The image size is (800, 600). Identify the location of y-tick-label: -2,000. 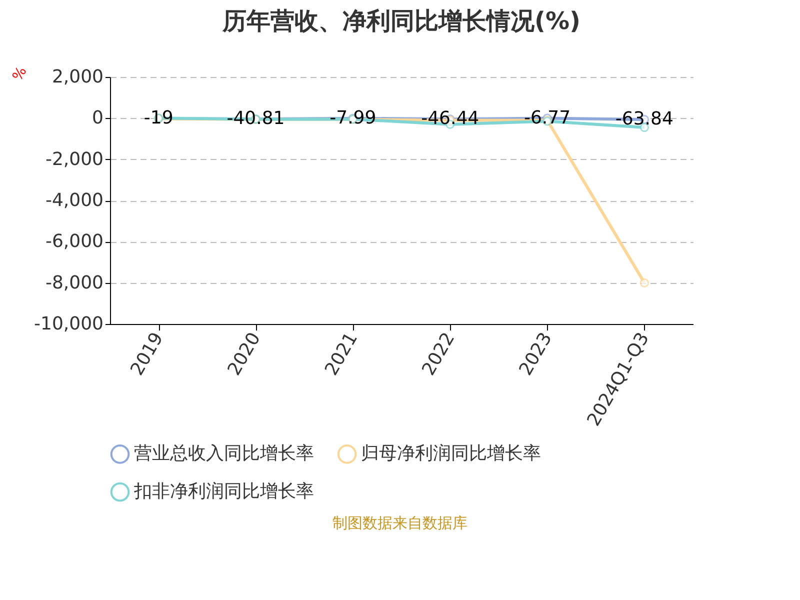
(74, 159).